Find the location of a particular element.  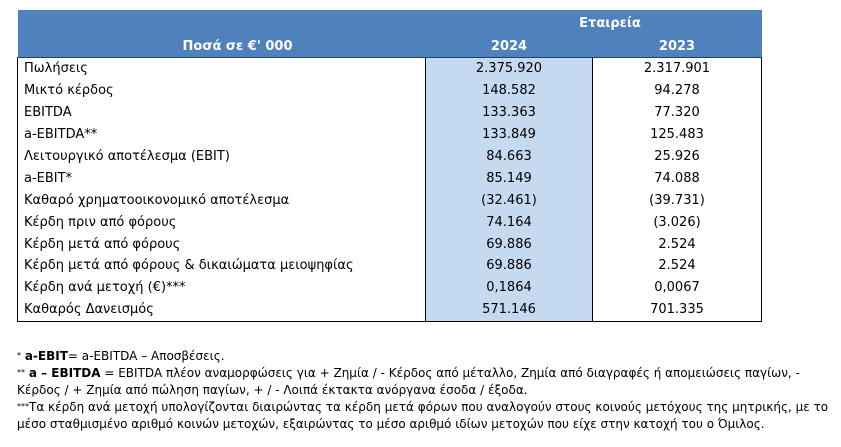

row-label: a-EBIT* is located at coordinates (221, 178).